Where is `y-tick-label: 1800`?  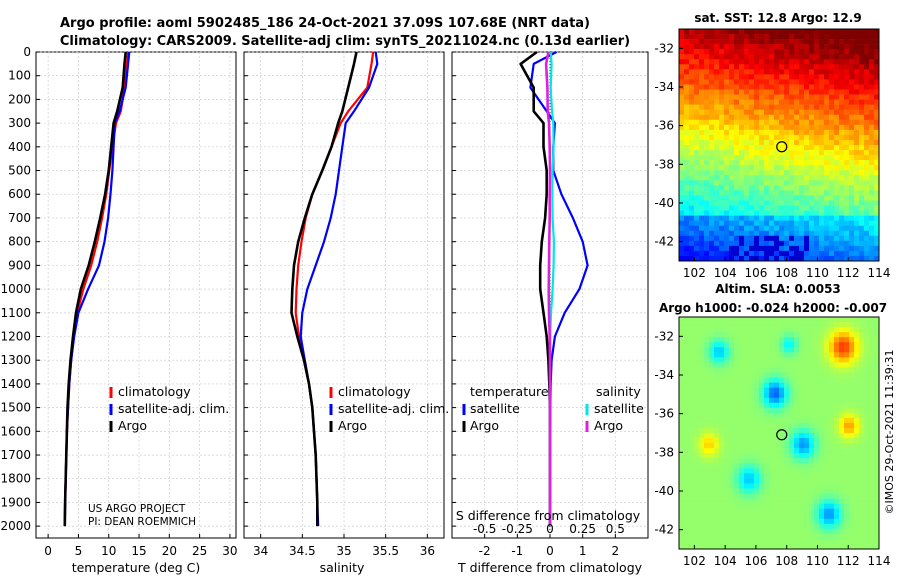
y-tick-label: 1800 is located at coordinates (15, 479).